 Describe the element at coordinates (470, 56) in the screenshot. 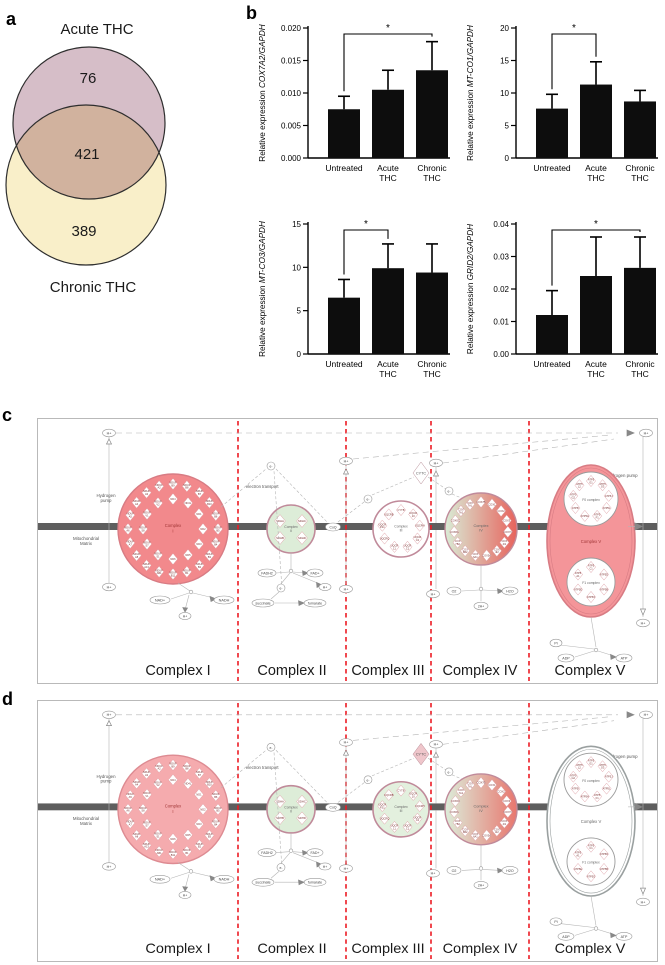

I see `y-axis-label-gene: MT-CO1/GAPDH` at that location.